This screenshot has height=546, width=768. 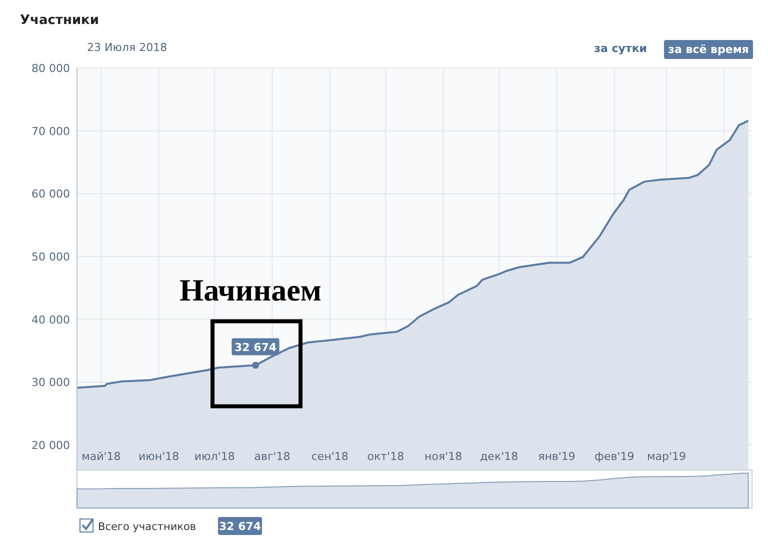 What do you see at coordinates (51, 131) in the screenshot?
I see `y-tick-label: 70 000` at bounding box center [51, 131].